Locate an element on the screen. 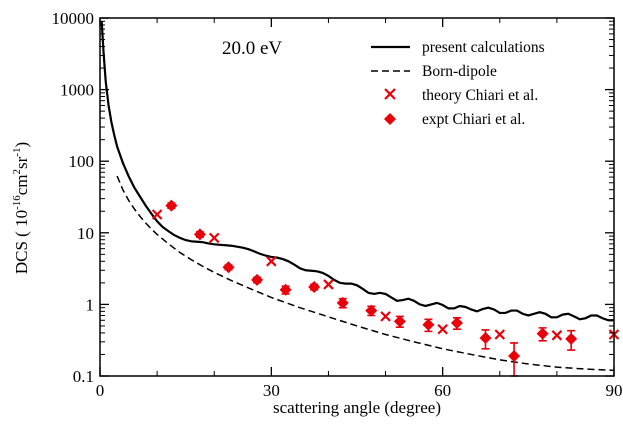 Image resolution: width=623 pixels, height=424 pixels. legend-marker-expt is located at coordinates (390, 119).